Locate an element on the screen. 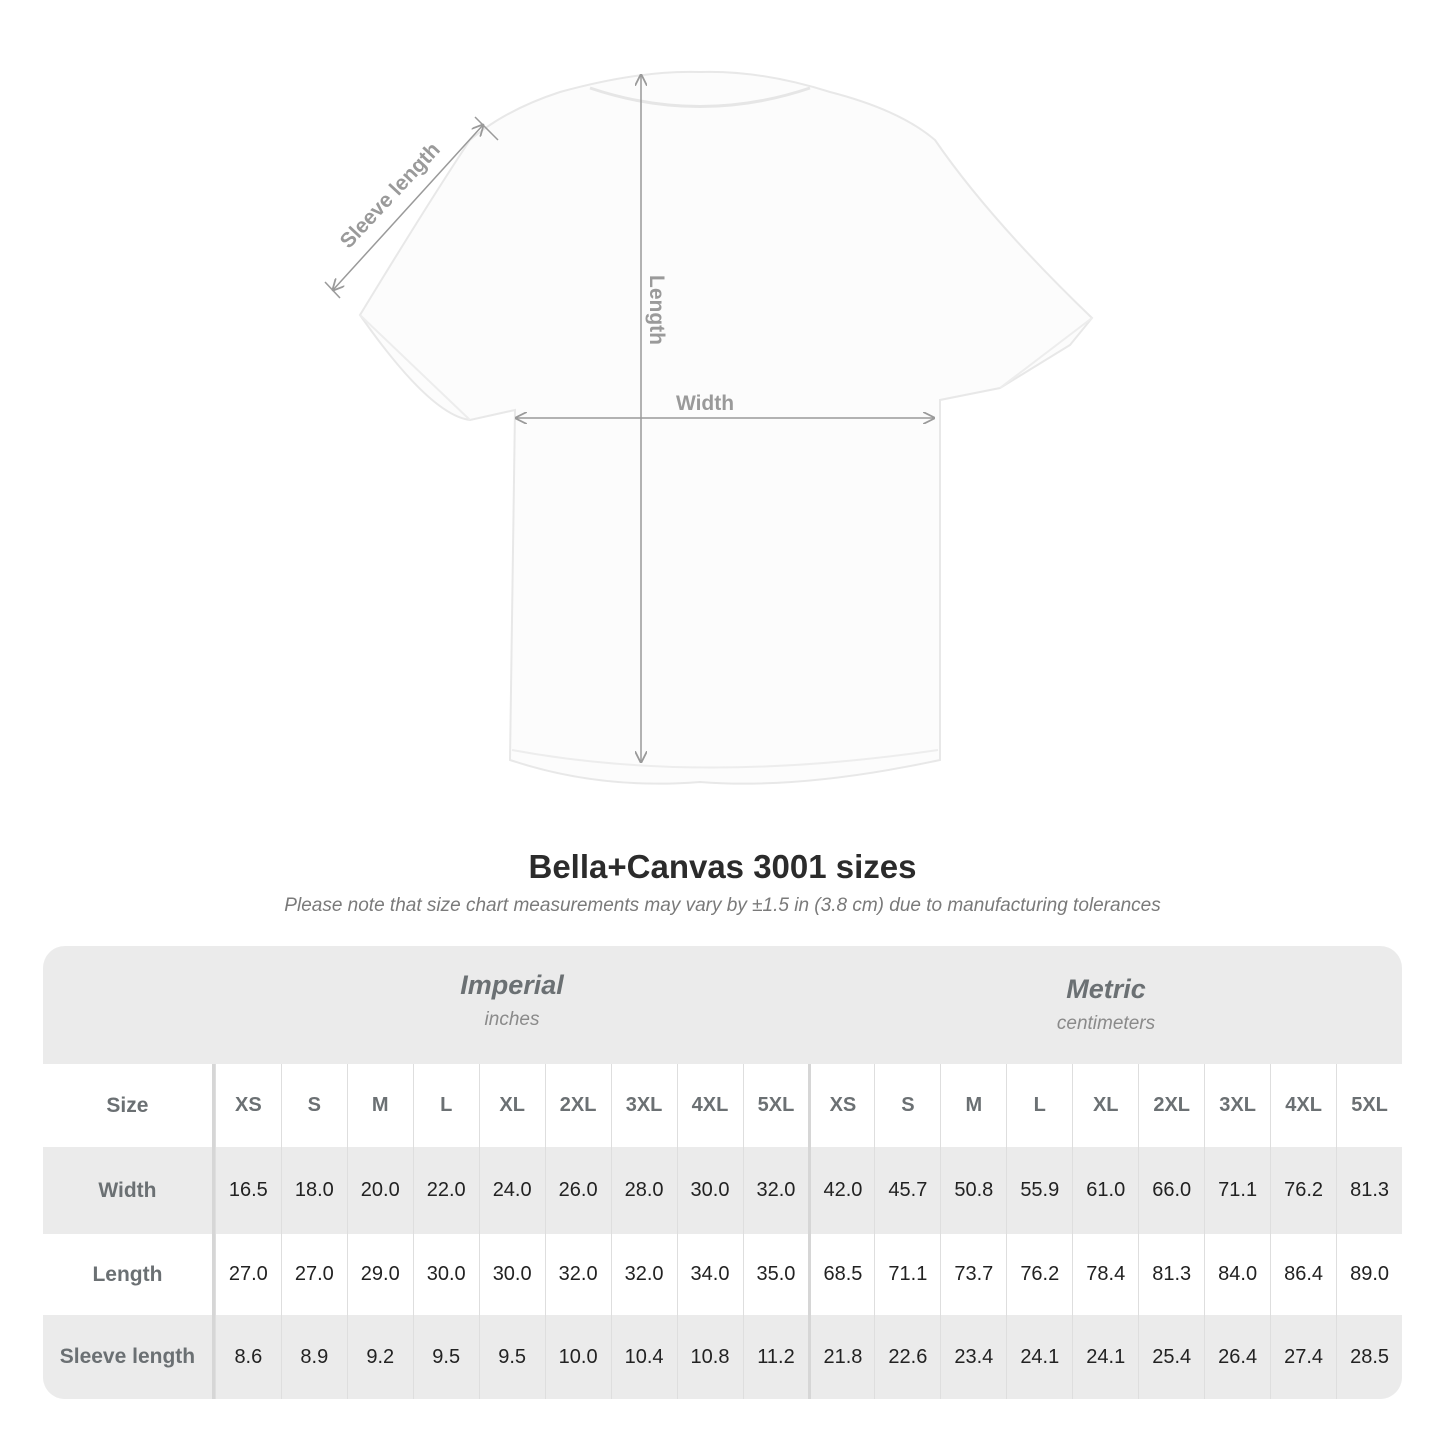 This screenshot has width=1445, height=1445. metric-size-3XL: 3XL is located at coordinates (1237, 1105).